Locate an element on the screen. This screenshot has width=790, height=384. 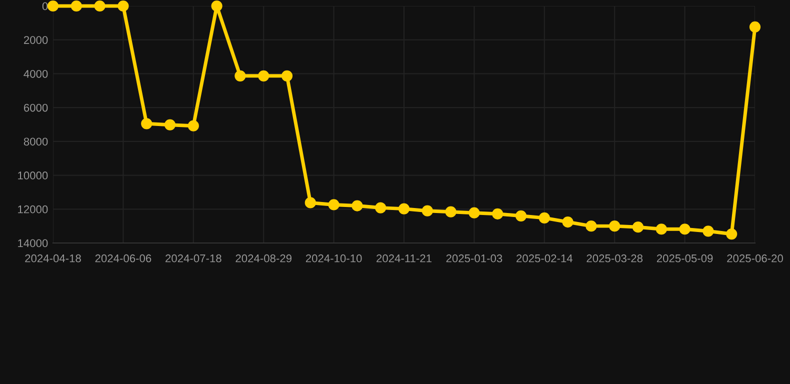
x-tick-label: 2025-05-09 is located at coordinates (684, 258).